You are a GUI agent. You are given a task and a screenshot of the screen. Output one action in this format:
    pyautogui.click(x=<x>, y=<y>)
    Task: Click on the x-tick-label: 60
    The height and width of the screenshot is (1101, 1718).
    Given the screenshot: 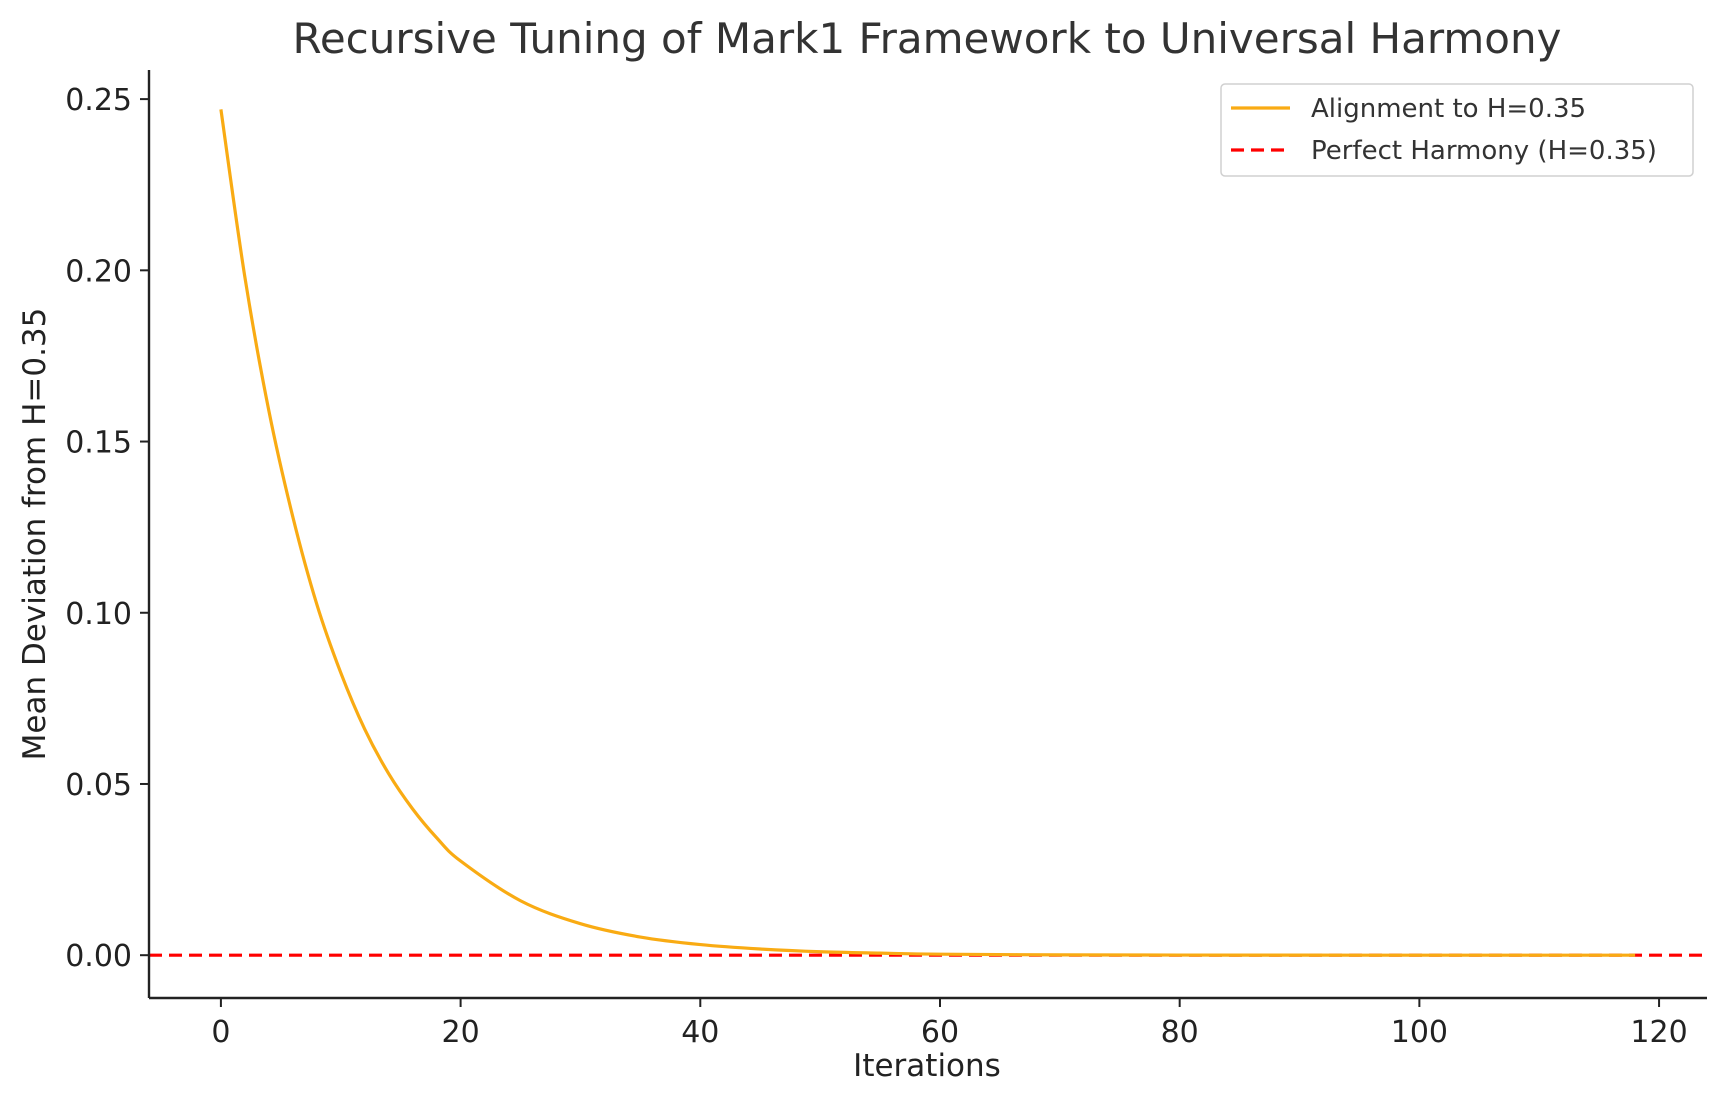 What is the action you would take?
    pyautogui.click(x=940, y=1032)
    